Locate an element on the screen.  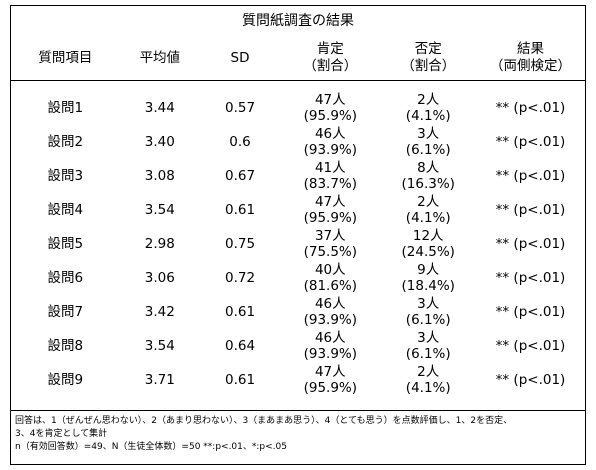
cell-line: 40人 is located at coordinates (330, 270).